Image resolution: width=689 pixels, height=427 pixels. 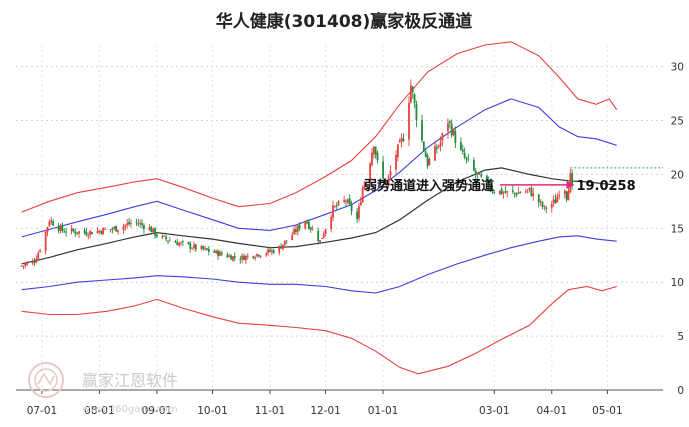 What do you see at coordinates (383, 411) in the screenshot?
I see `x-tick-label: 01-01` at bounding box center [383, 411].